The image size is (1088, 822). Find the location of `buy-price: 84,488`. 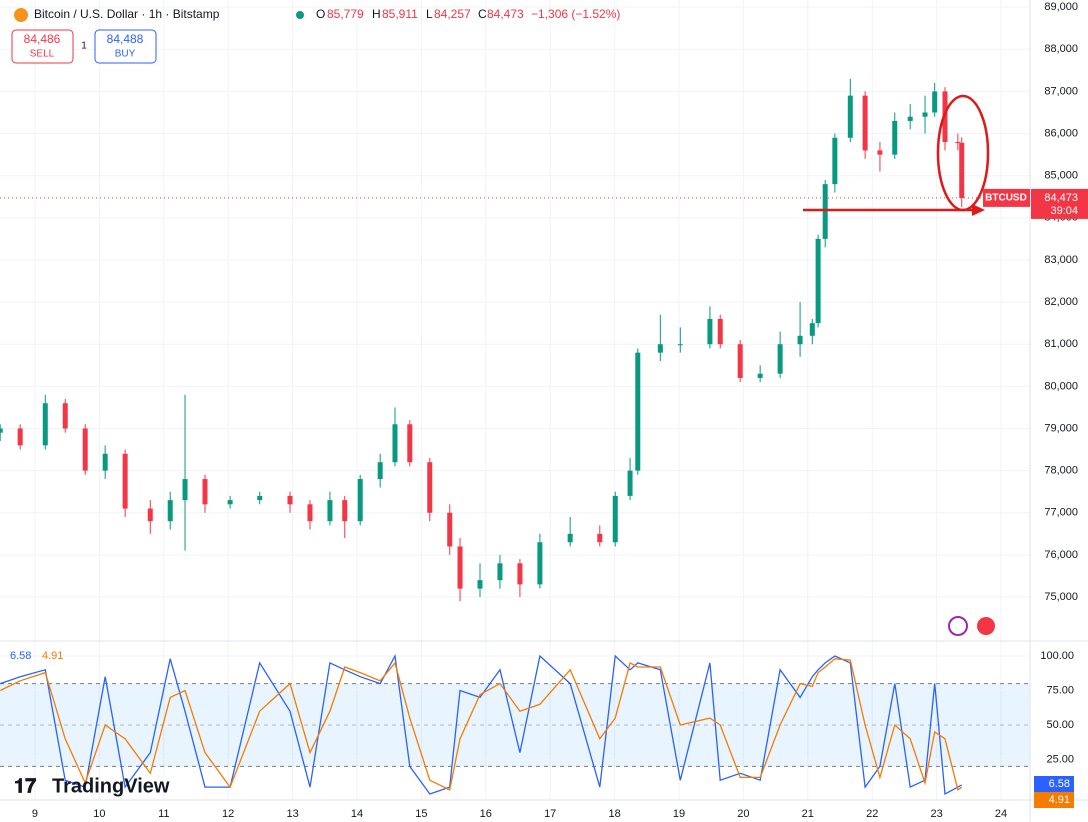

buy-price: 84,488 is located at coordinates (125, 39).